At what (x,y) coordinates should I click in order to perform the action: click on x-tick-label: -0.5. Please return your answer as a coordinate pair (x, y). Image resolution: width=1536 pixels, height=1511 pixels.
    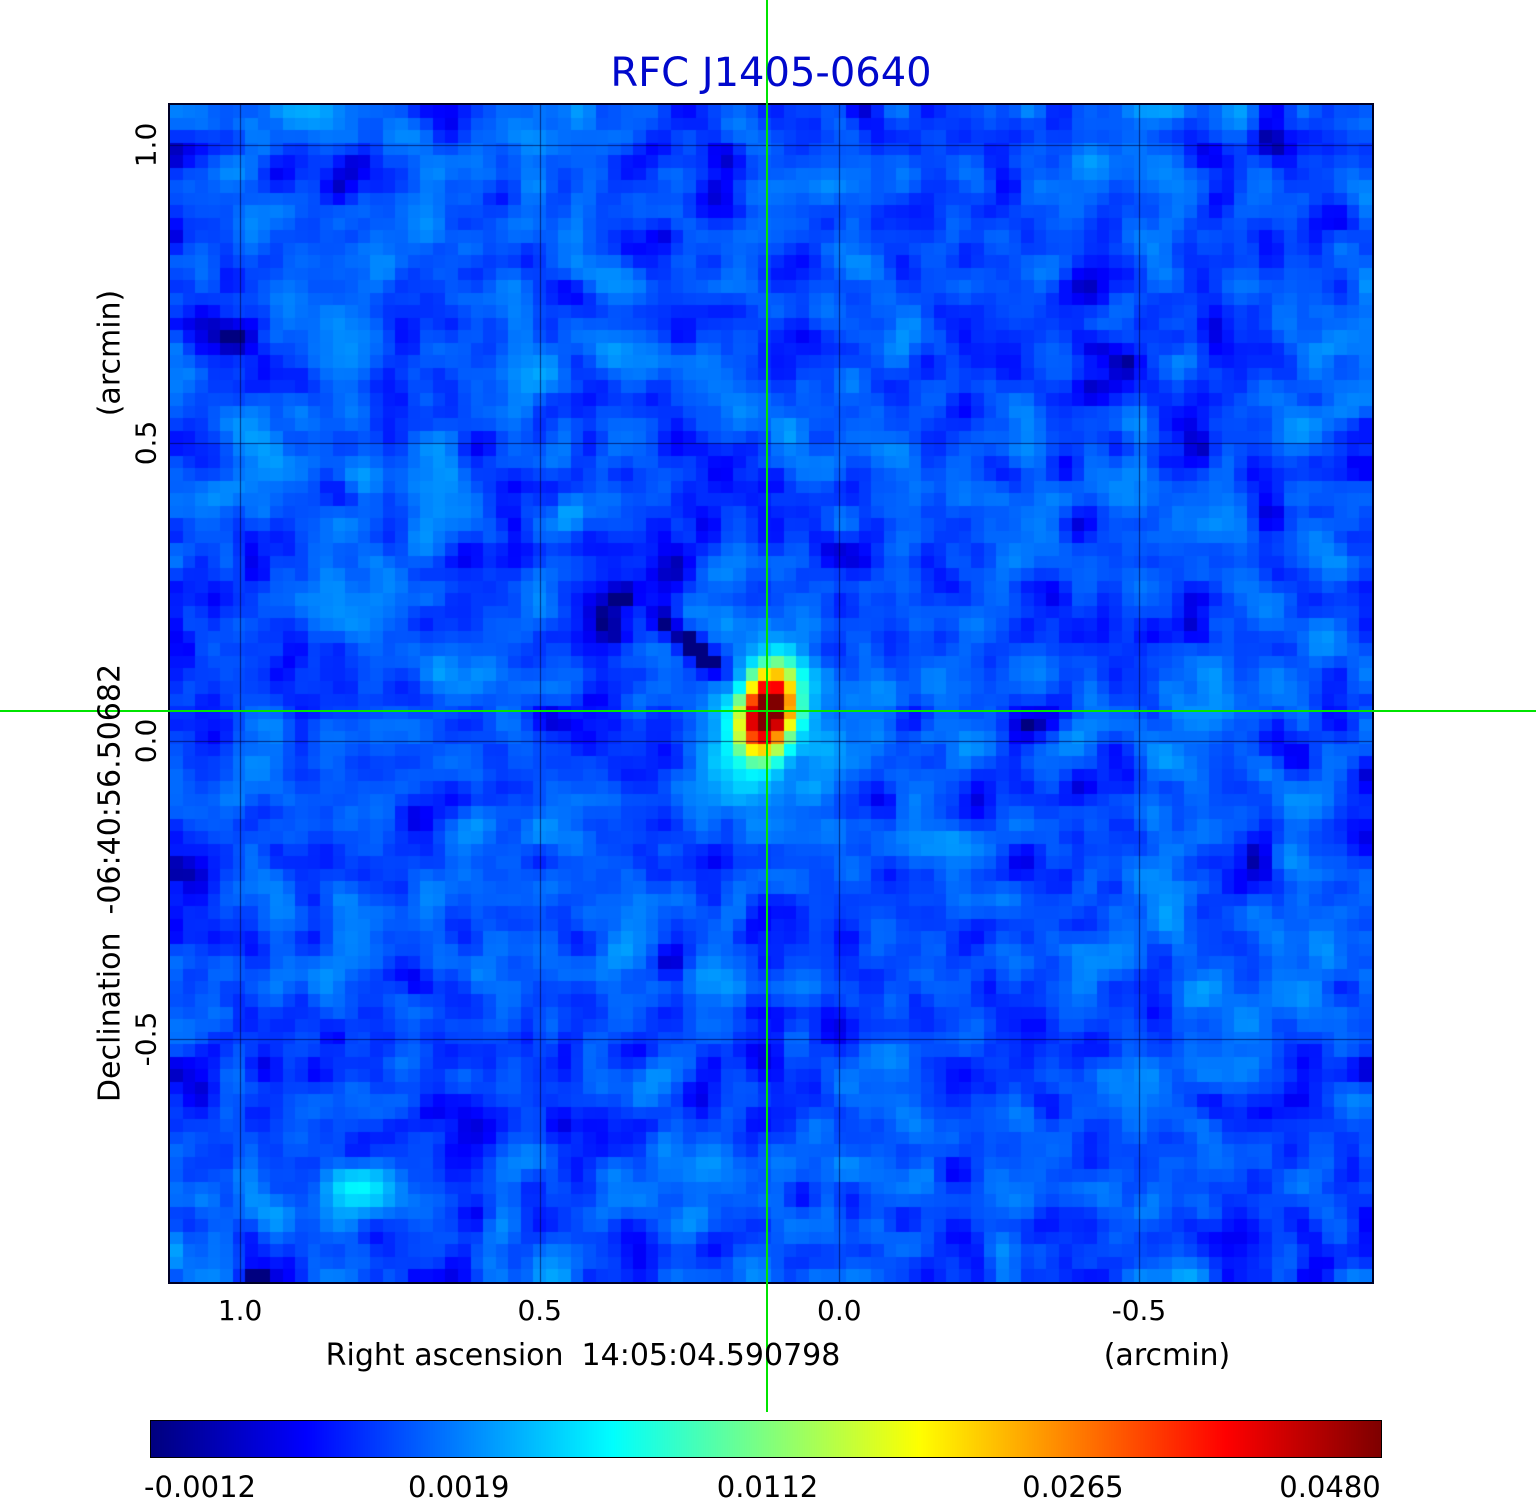
    Looking at the image, I should click on (1139, 1310).